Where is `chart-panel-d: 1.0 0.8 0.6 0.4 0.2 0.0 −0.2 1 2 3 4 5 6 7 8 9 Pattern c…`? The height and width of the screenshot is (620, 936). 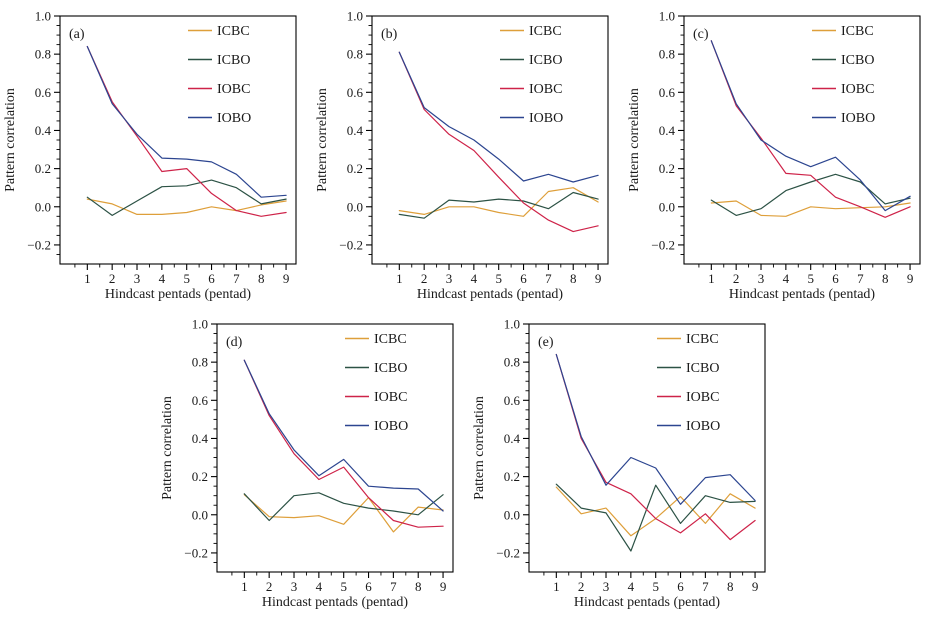
chart-panel-d: 1.0 0.8 0.6 0.4 0.2 0.0 −0.2 1 2 3 4 5 6 7 8 9 Pattern c… is located at coordinates (307, 463).